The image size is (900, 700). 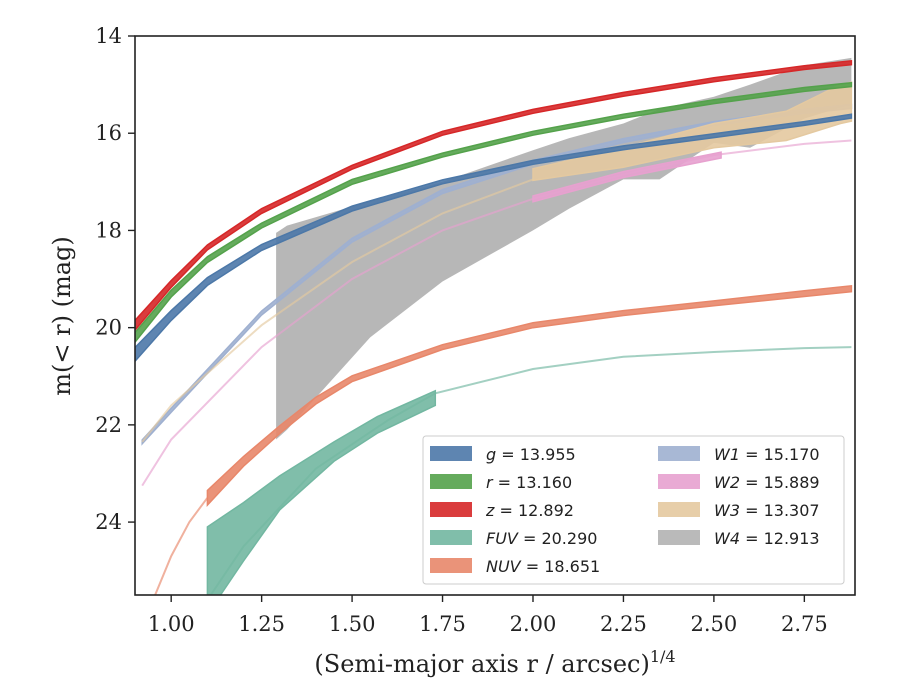 I want to click on legend-entry-w1: W1 = 15.170, so click(x=767, y=454).